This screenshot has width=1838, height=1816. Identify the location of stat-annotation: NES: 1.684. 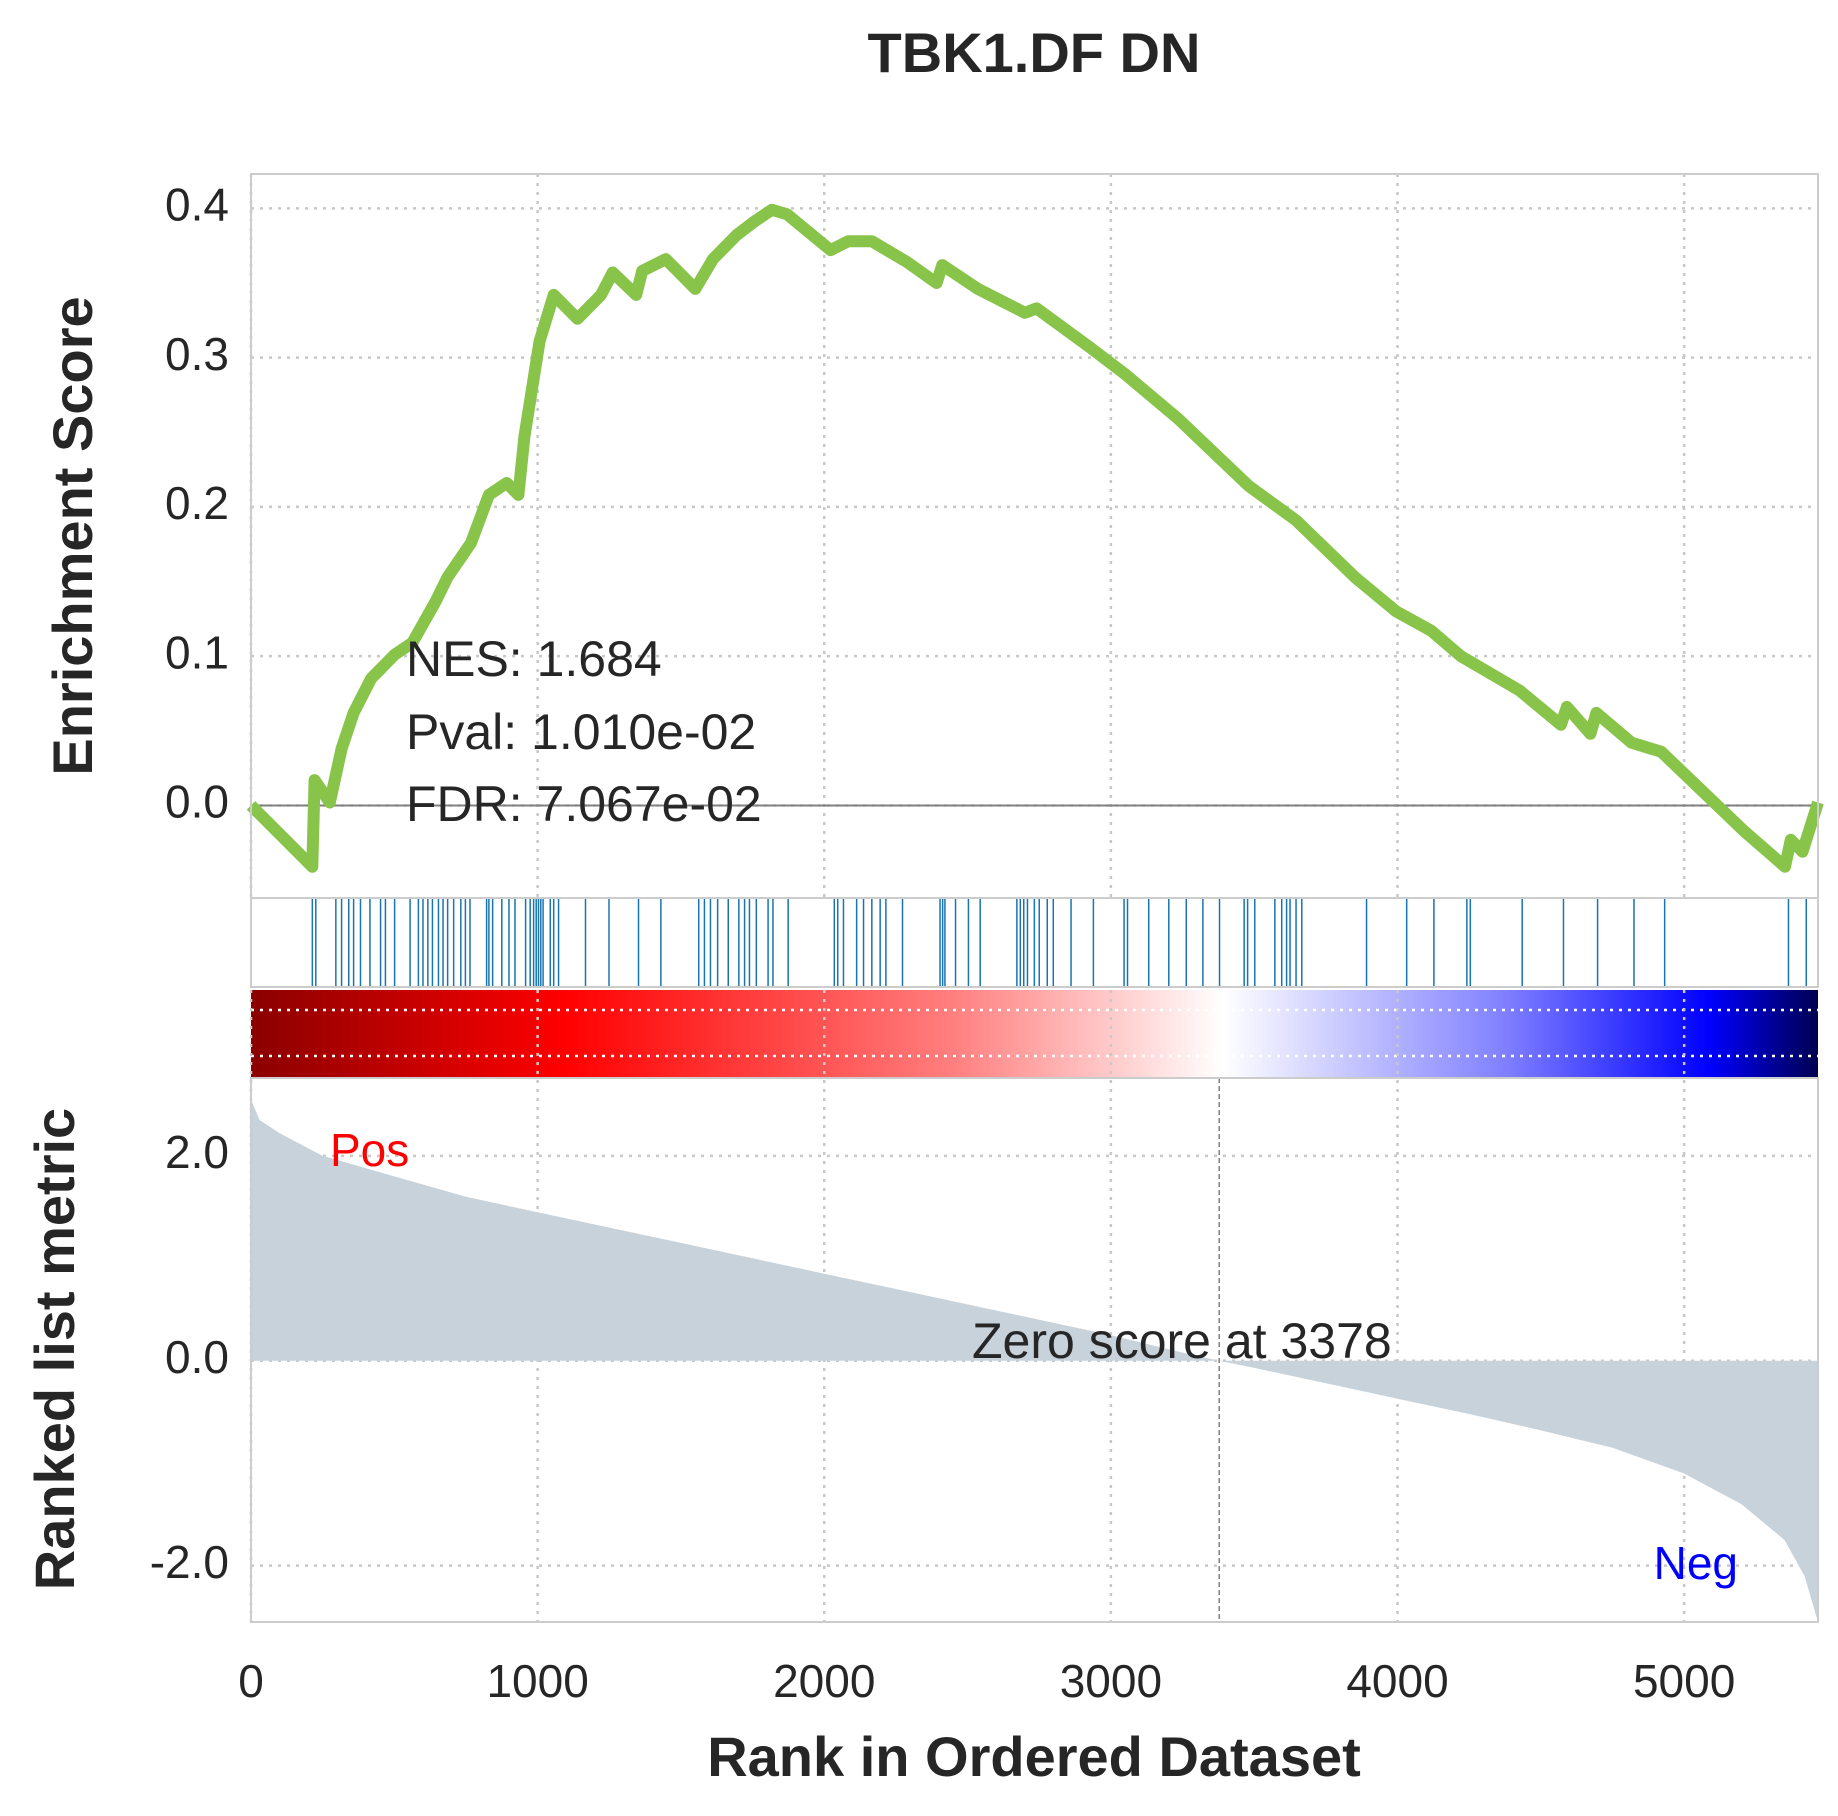
(534, 659).